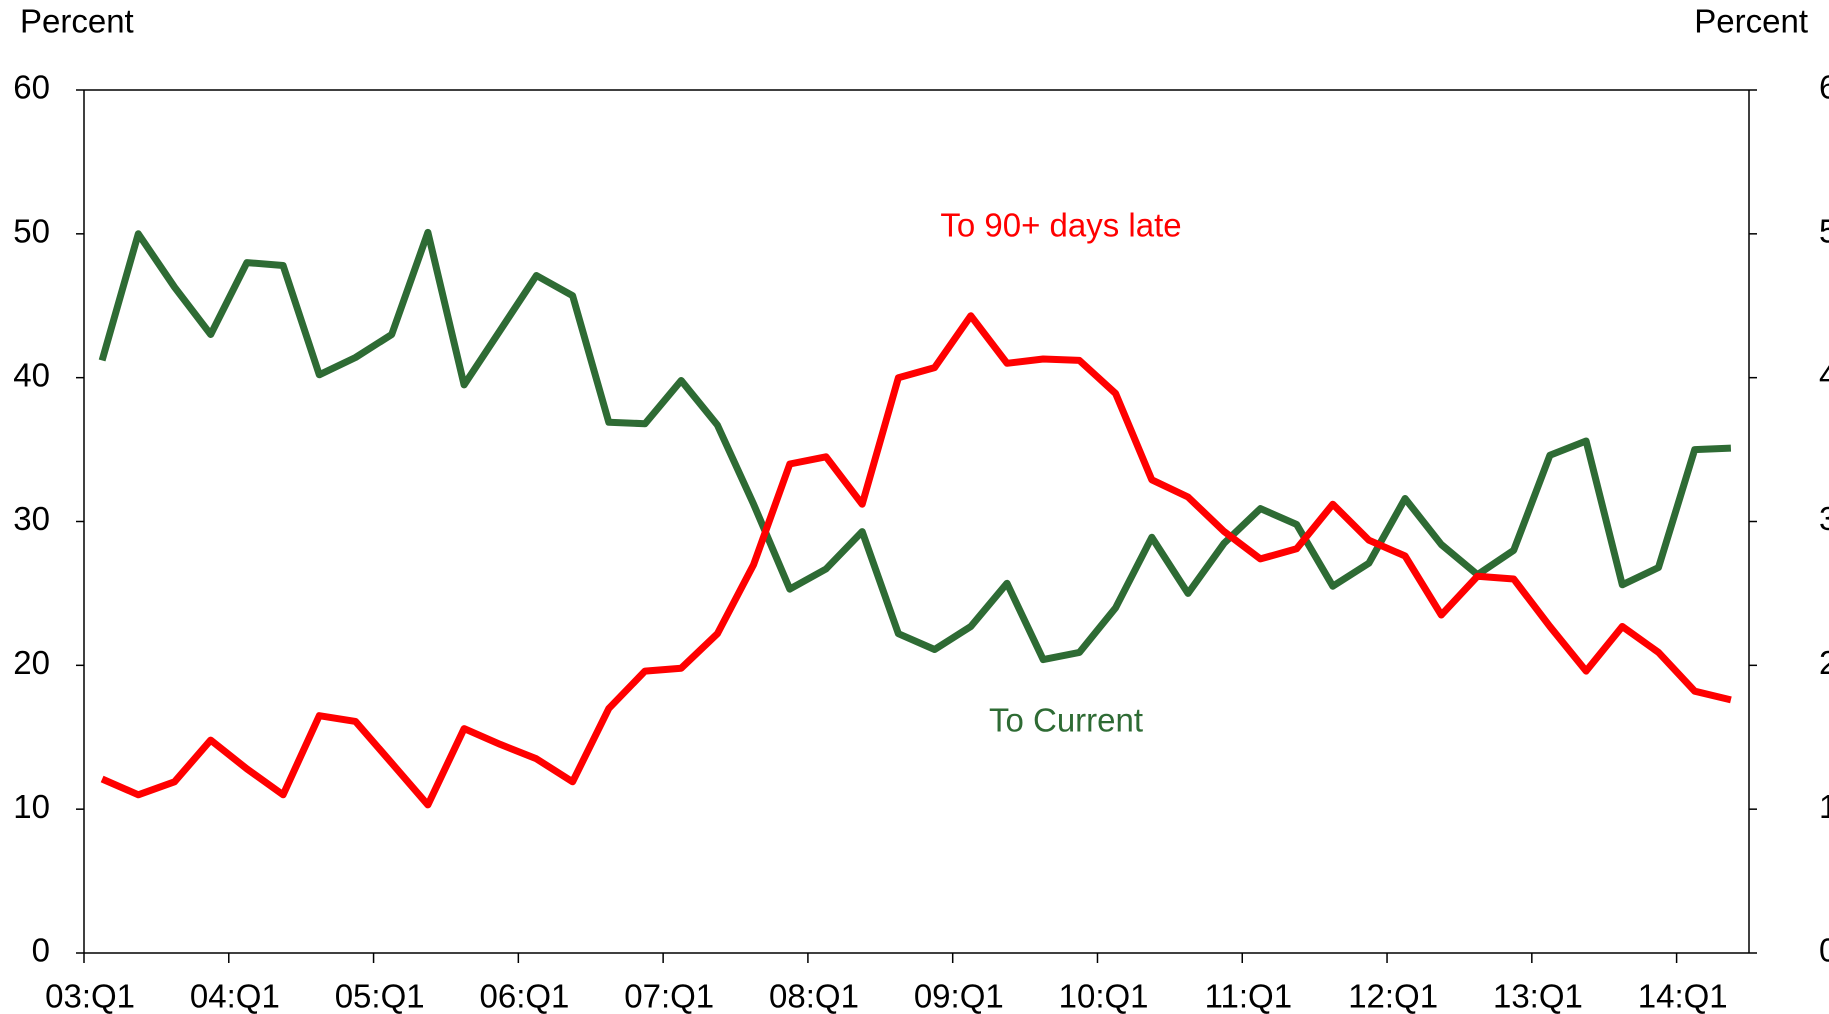 The image size is (1829, 1014). I want to click on x-tick-label: 10:Q1, so click(1104, 996).